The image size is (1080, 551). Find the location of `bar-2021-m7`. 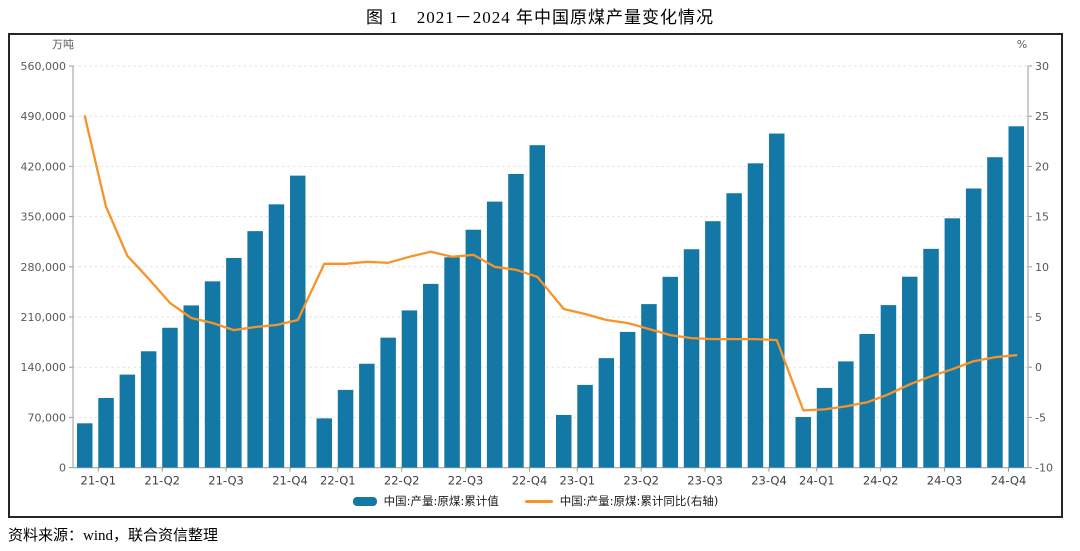

bar-2021-m7 is located at coordinates (191, 386).